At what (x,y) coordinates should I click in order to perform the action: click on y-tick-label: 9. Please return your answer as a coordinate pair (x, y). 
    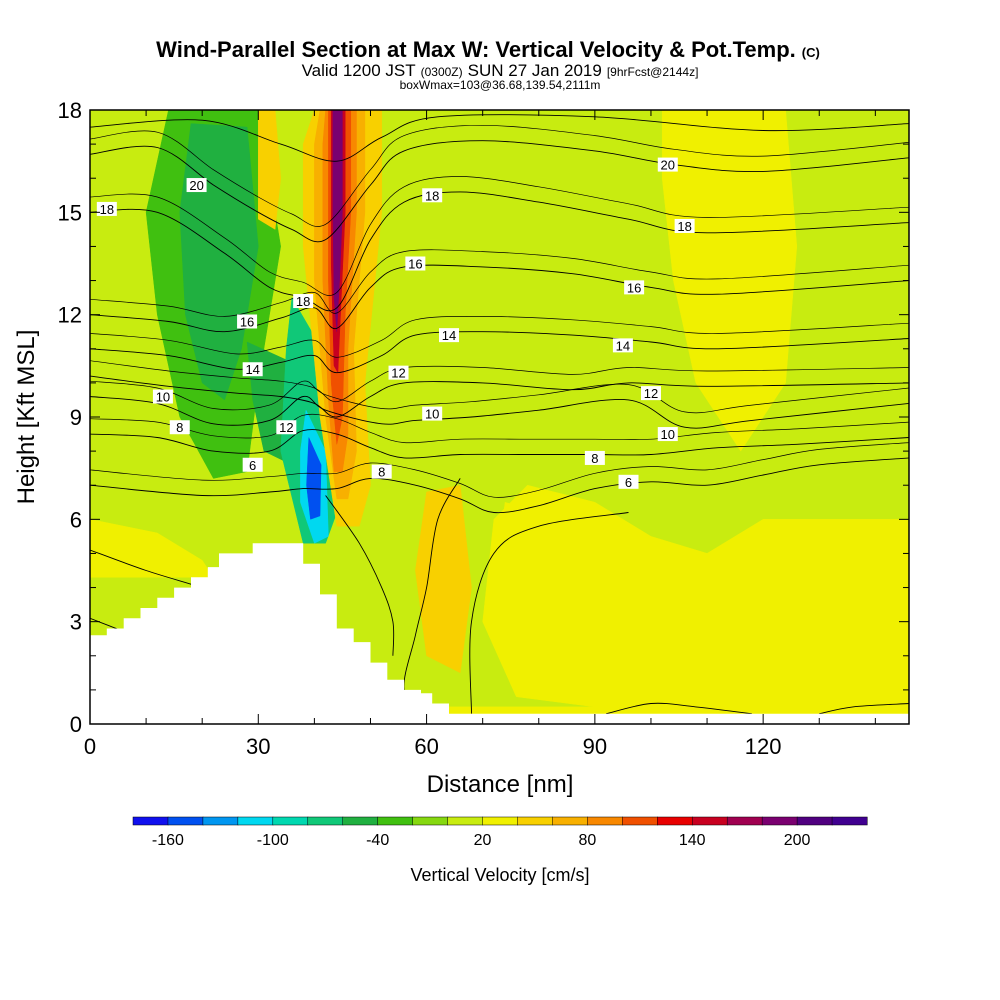
    Looking at the image, I should click on (76, 417).